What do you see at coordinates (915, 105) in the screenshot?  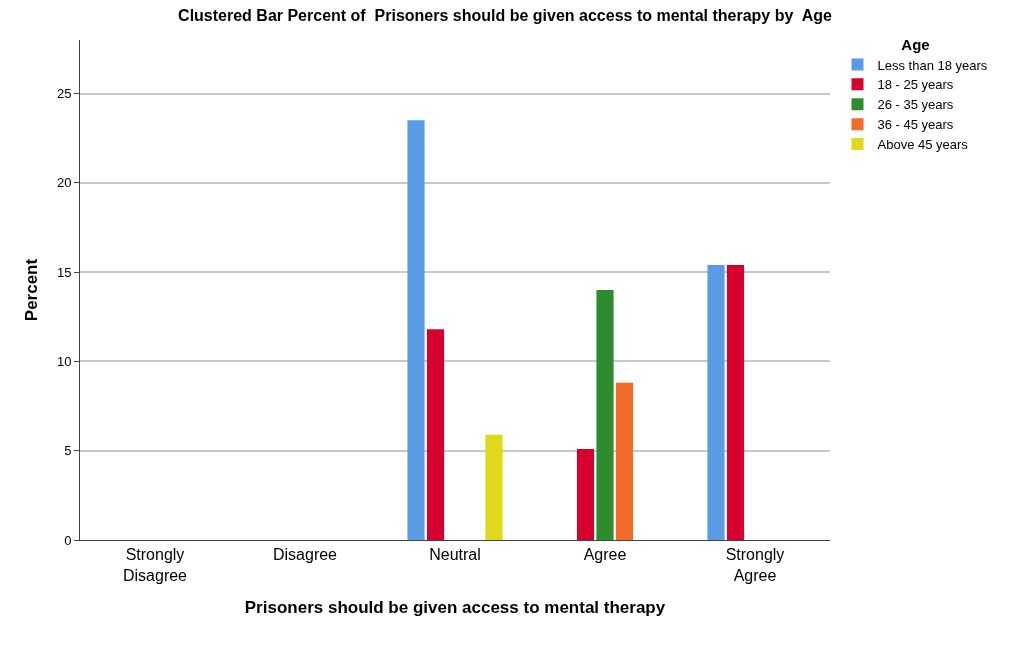 I see `legend-label: 26 - 35 years` at bounding box center [915, 105].